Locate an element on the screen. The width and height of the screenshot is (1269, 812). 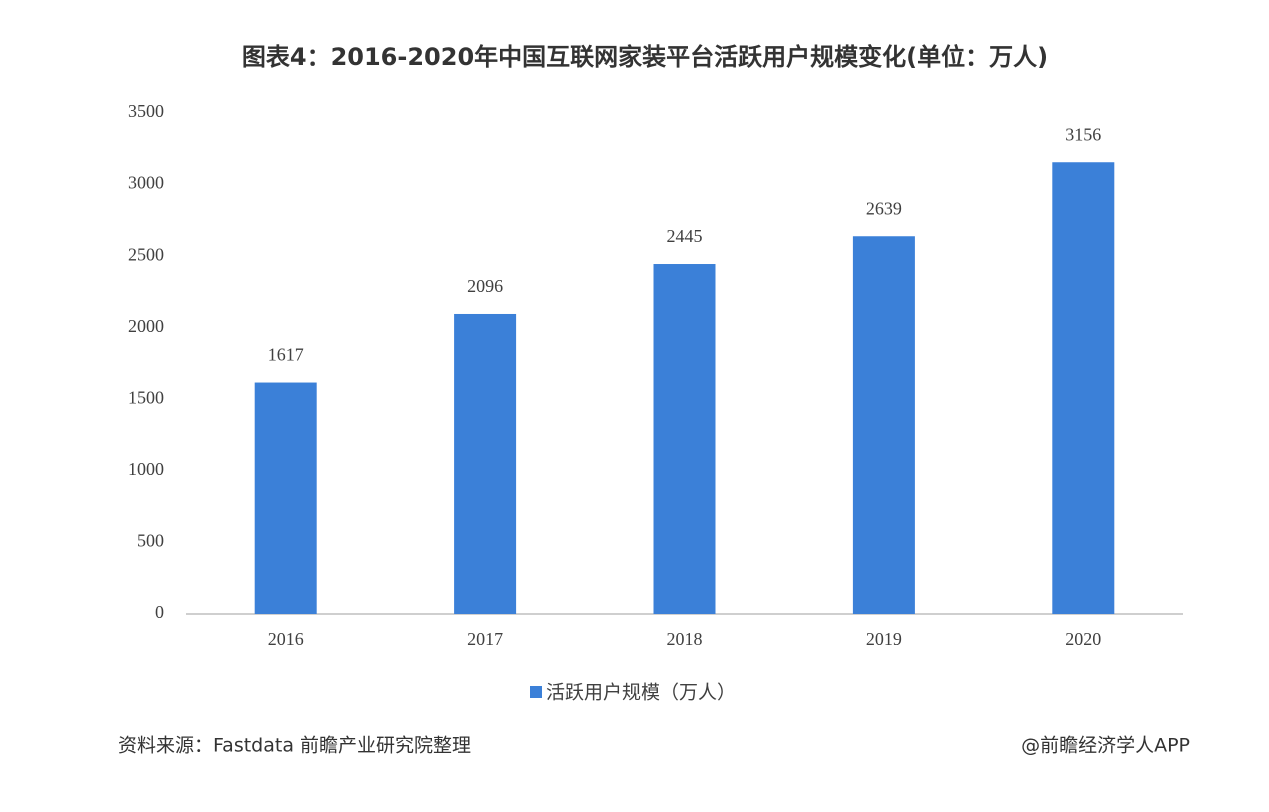
y-tick-label: 2000 is located at coordinates (146, 326).